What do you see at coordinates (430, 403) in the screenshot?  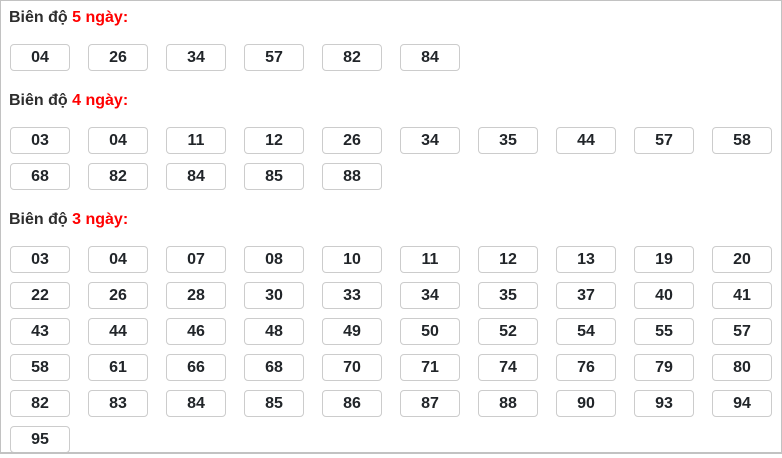 I see `number-box: 87` at bounding box center [430, 403].